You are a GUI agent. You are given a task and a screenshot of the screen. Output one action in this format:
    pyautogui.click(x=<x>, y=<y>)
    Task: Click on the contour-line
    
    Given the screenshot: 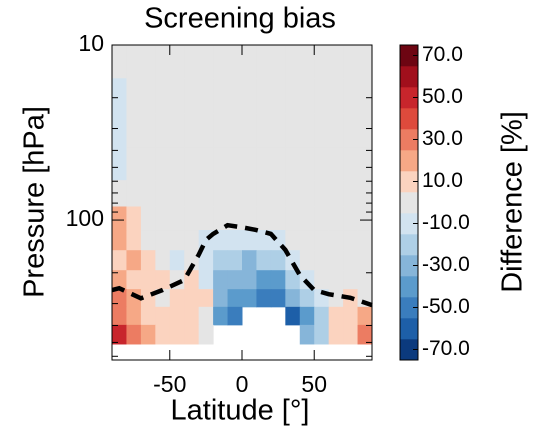 What is the action you would take?
    pyautogui.click(x=242, y=265)
    